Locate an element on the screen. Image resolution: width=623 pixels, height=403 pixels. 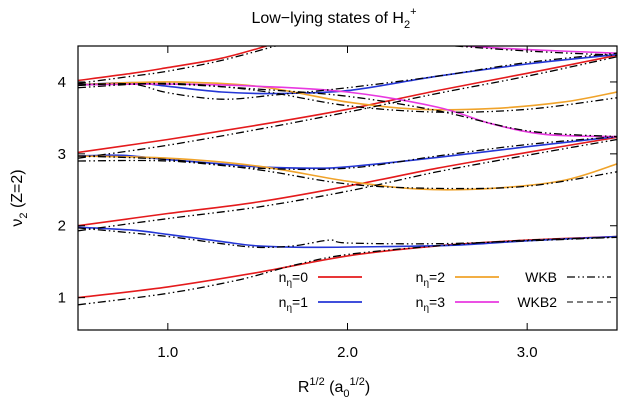
legend-label-wkb: WKB is located at coordinates (541, 277).